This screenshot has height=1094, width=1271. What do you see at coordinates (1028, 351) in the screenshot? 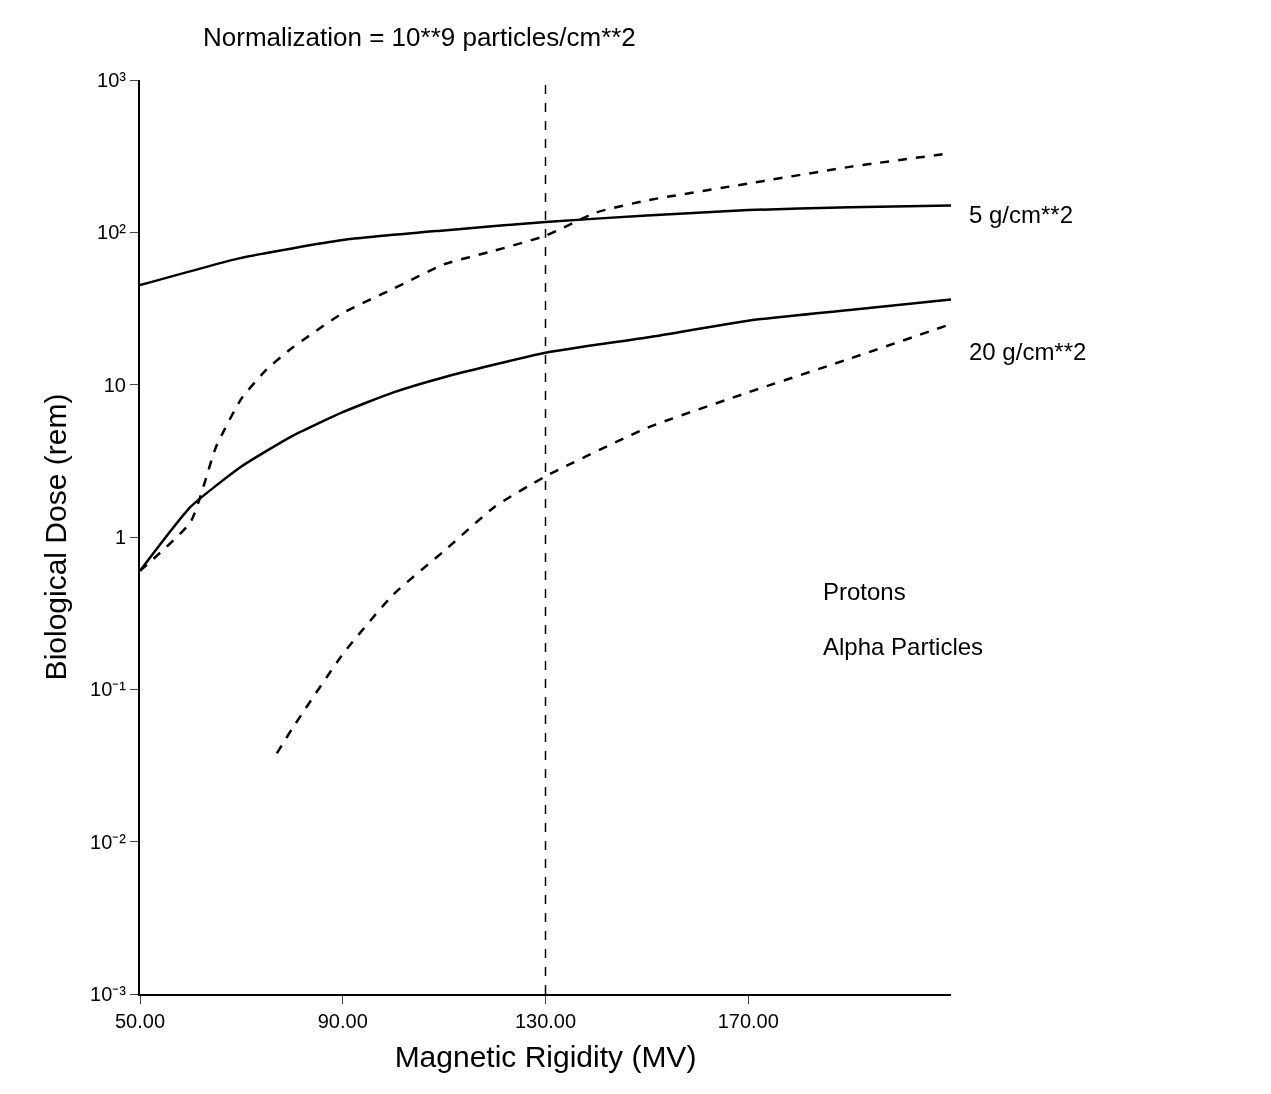
I see `text: 20 g/cm**2` at bounding box center [1028, 351].